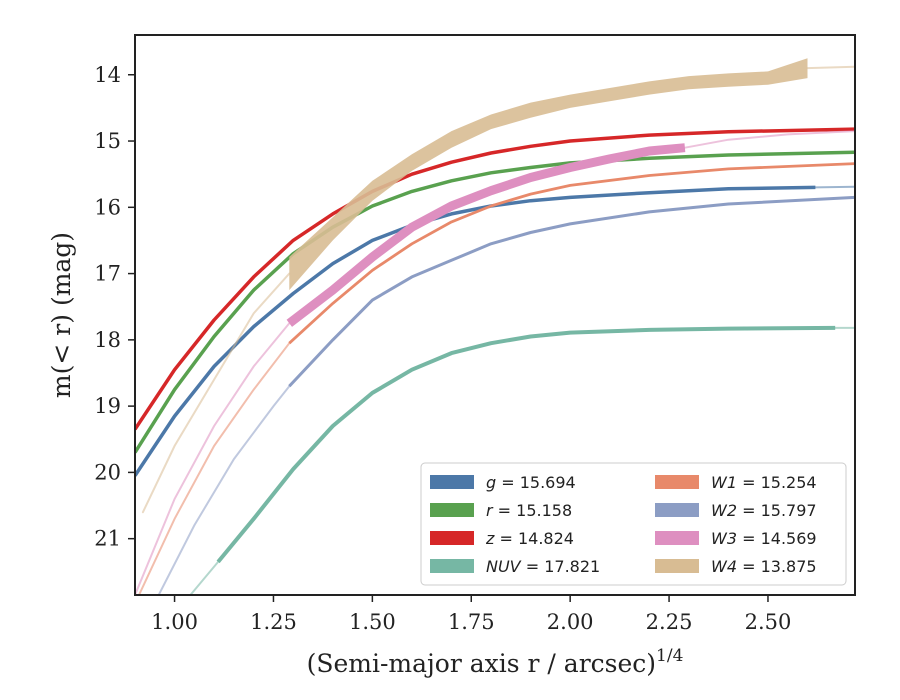 The image size is (900, 700). What do you see at coordinates (490, 510) in the screenshot?
I see `legend-band-name: r` at bounding box center [490, 510].